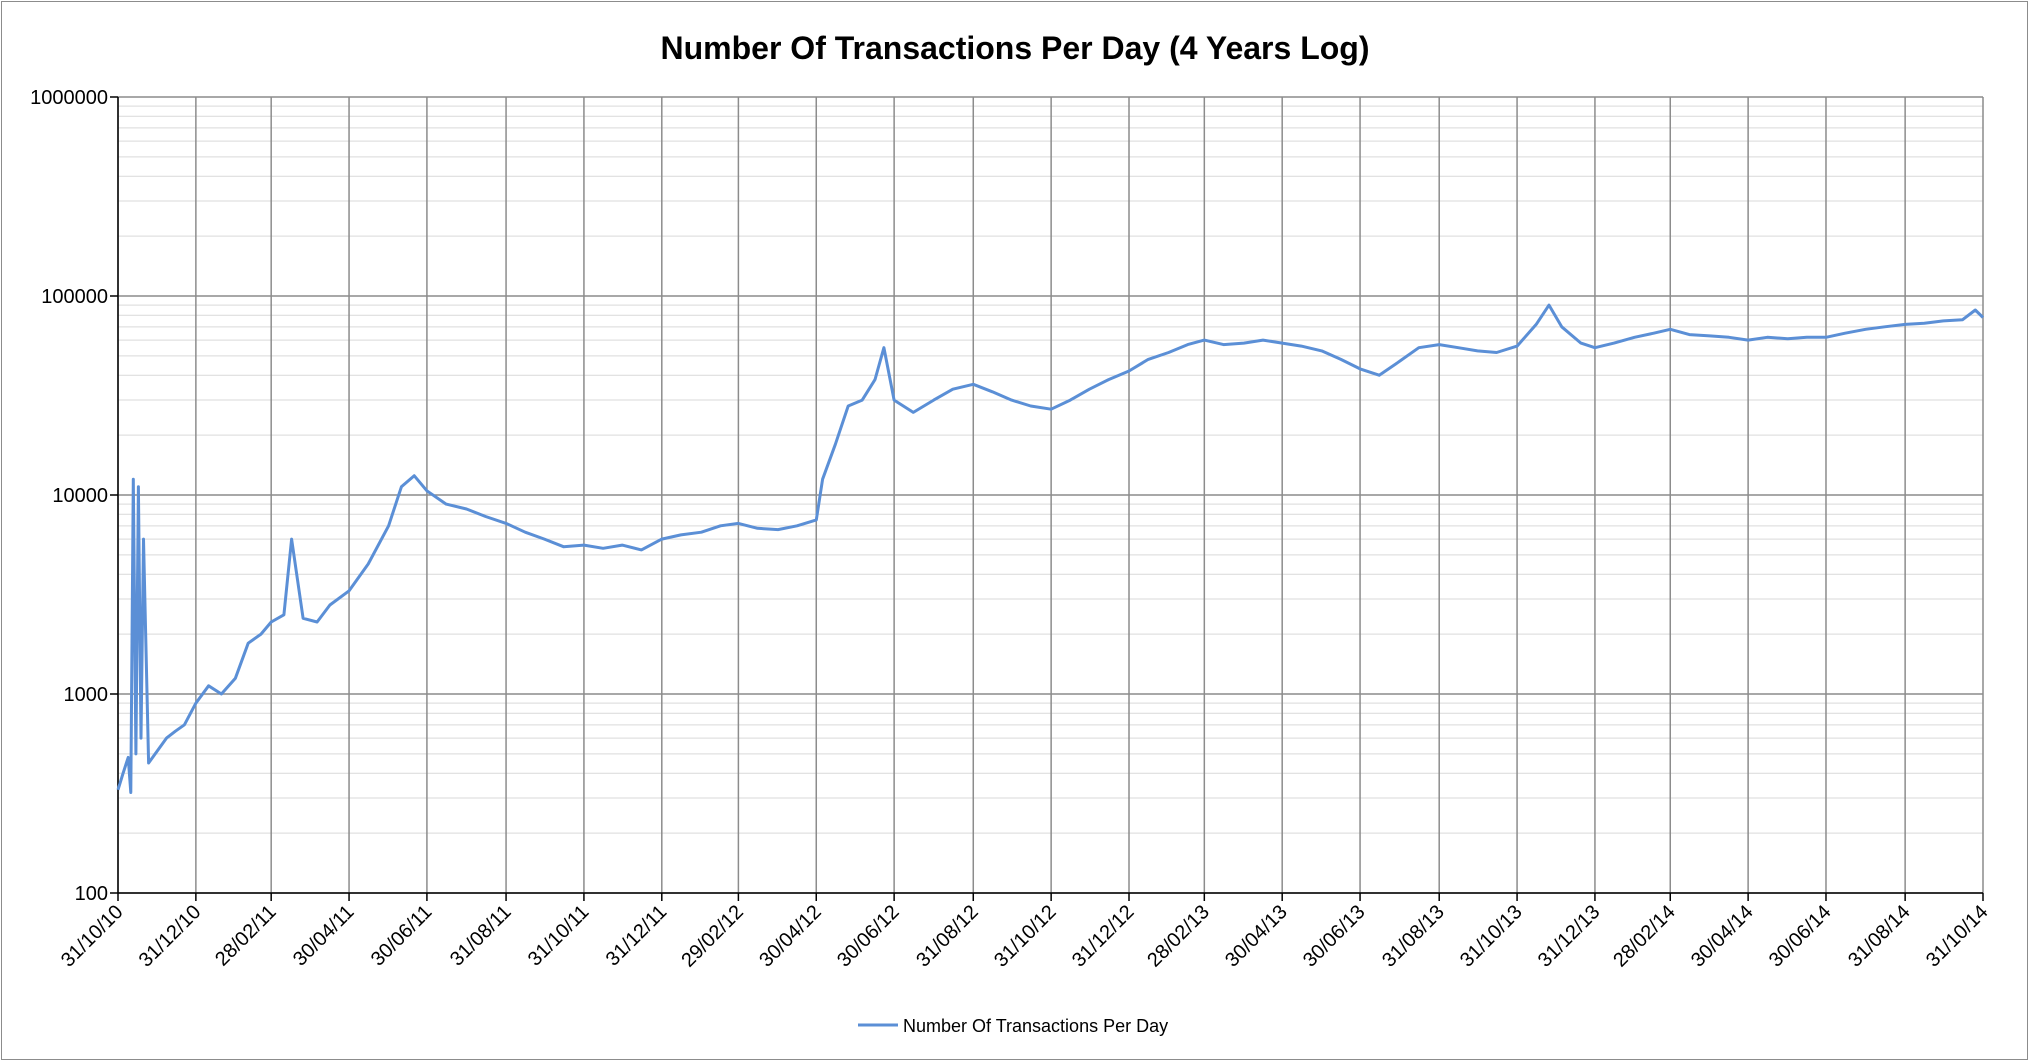  What do you see at coordinates (868, 936) in the screenshot?
I see `x-tick-label: 30/06/12` at bounding box center [868, 936].